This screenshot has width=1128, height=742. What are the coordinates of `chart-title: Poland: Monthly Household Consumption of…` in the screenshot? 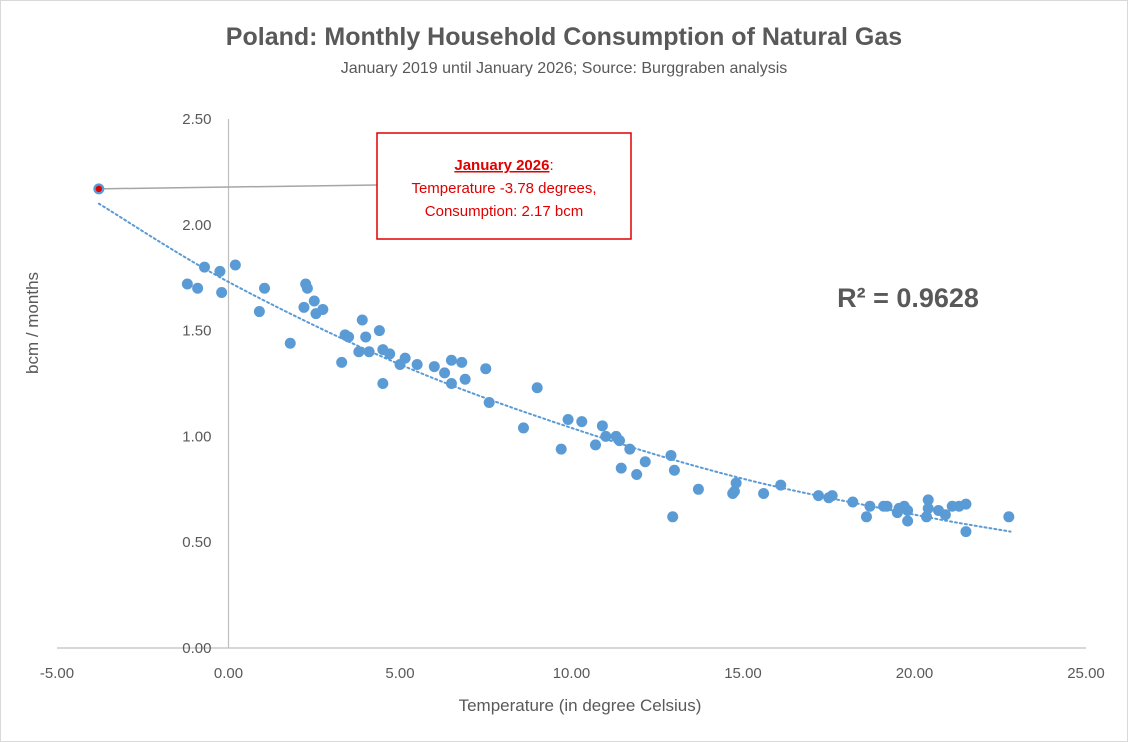 It's located at (564, 37).